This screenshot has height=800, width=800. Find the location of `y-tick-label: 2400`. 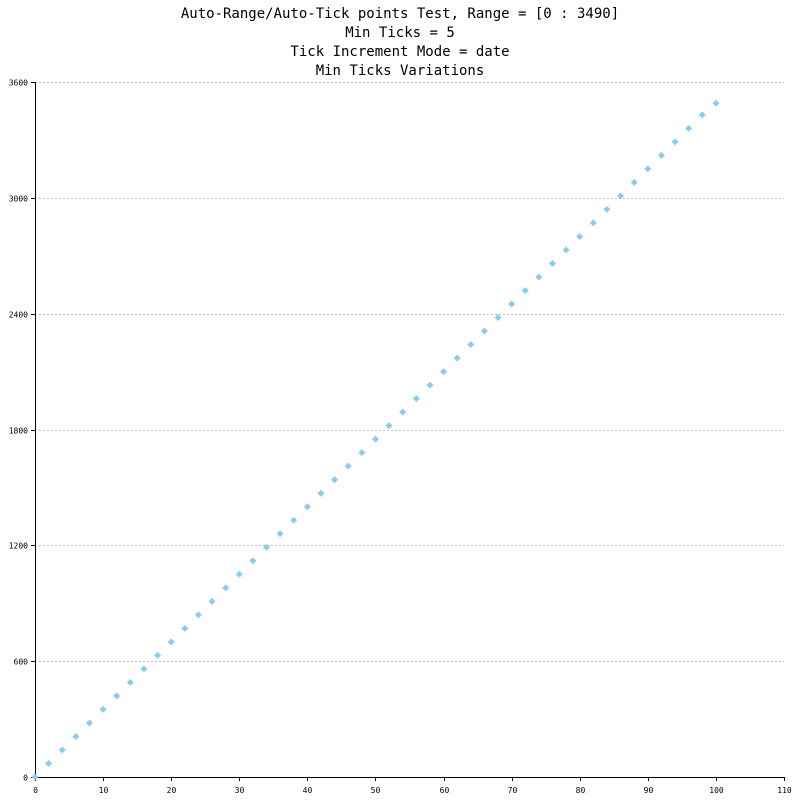

y-tick-label: 2400 is located at coordinates (18, 315).